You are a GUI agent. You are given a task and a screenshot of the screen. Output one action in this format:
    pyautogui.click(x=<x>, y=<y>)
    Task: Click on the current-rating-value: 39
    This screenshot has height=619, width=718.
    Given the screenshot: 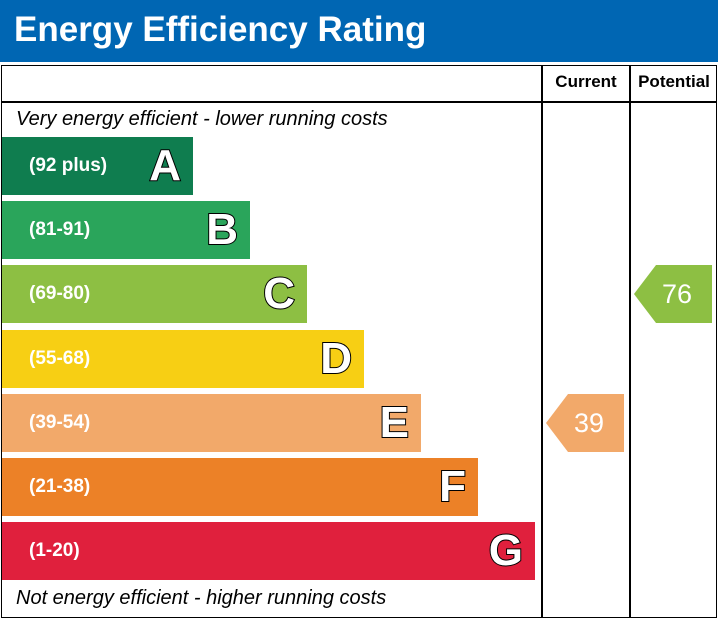 What is the action you would take?
    pyautogui.click(x=589, y=422)
    